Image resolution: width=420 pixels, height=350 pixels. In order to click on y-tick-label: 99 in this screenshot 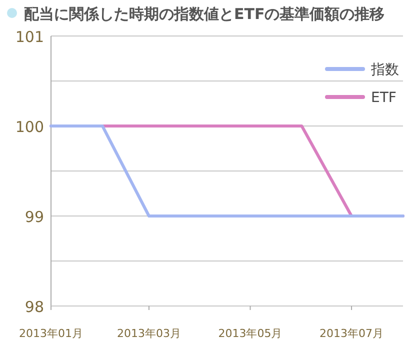, I will do `click(34, 217)`.